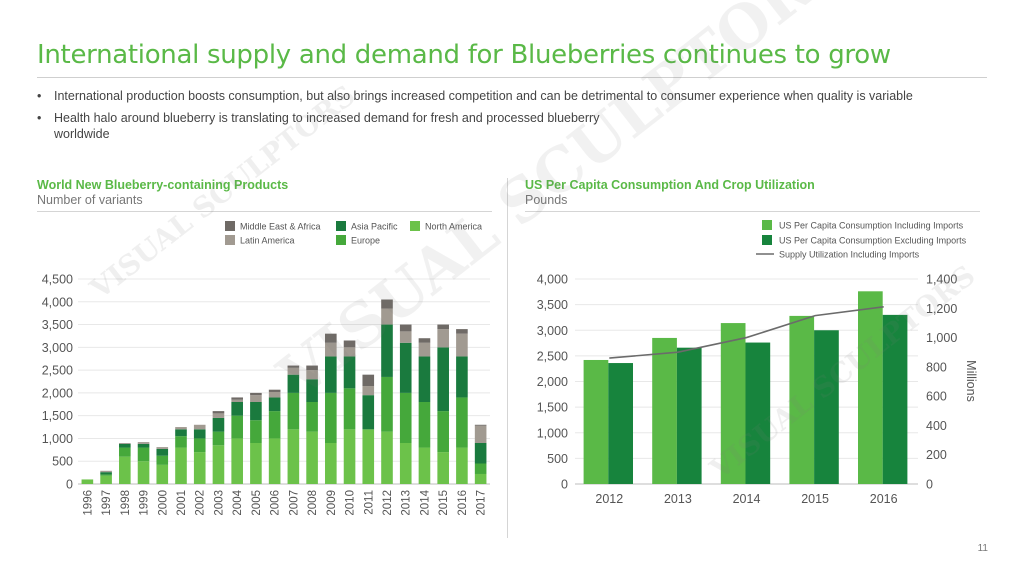  I want to click on y-tick-label: 4,000, so click(57, 302).